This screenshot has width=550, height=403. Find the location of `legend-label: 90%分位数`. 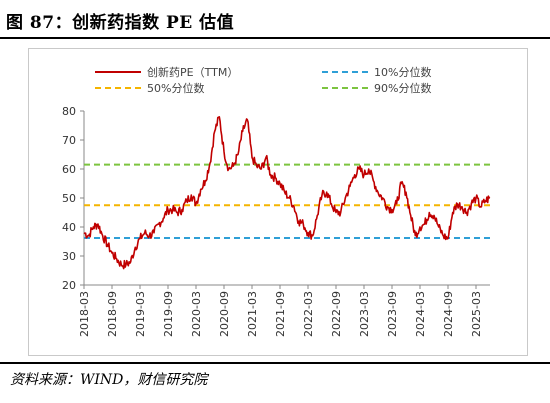

legend-label: 90%分位数 is located at coordinates (402, 88).